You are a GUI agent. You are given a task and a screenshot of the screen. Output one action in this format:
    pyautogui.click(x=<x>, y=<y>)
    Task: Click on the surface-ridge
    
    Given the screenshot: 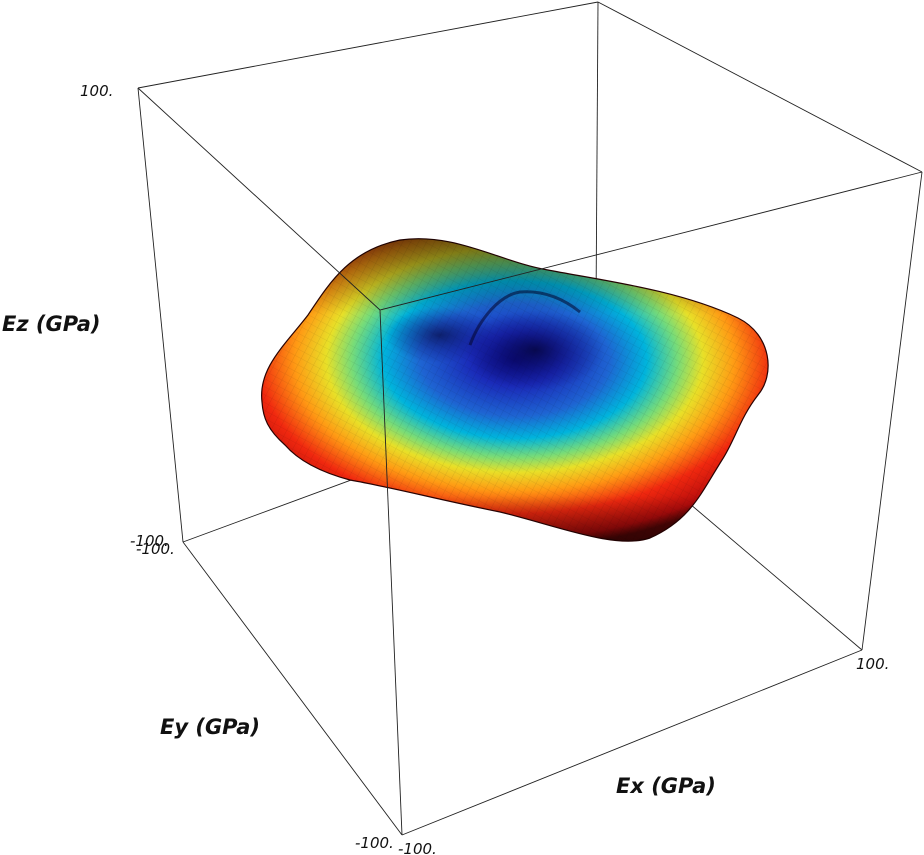 What is the action you would take?
    pyautogui.click(x=524, y=318)
    